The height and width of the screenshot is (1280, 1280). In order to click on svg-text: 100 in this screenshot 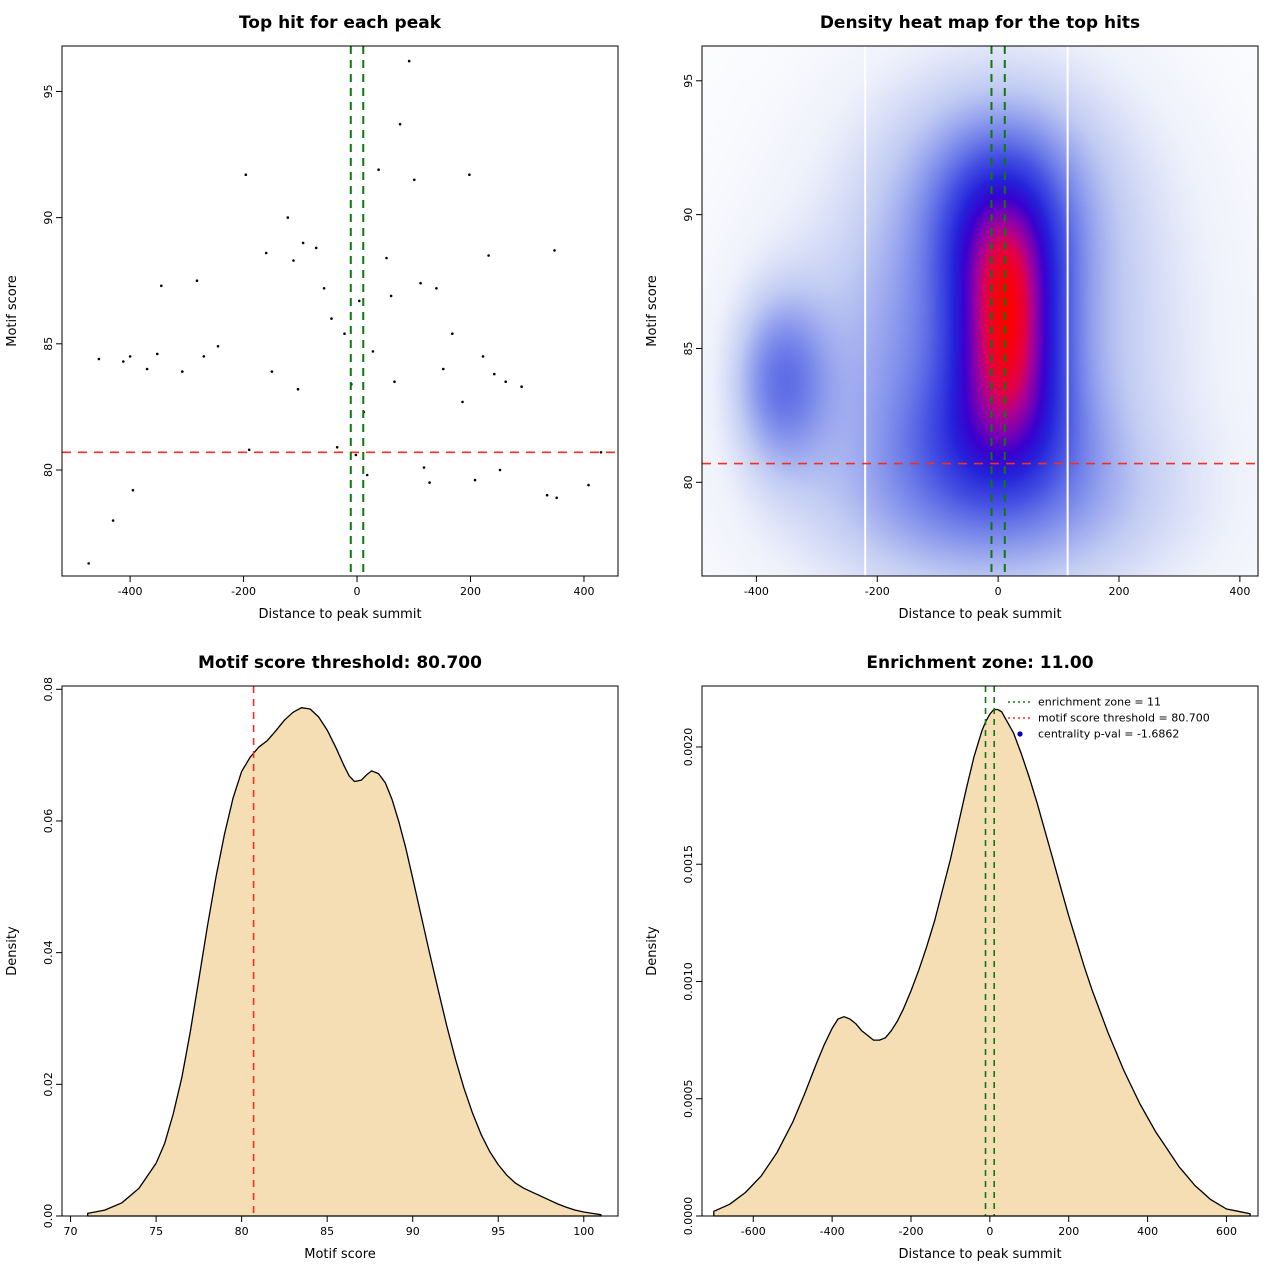, I will do `click(583, 1231)`.